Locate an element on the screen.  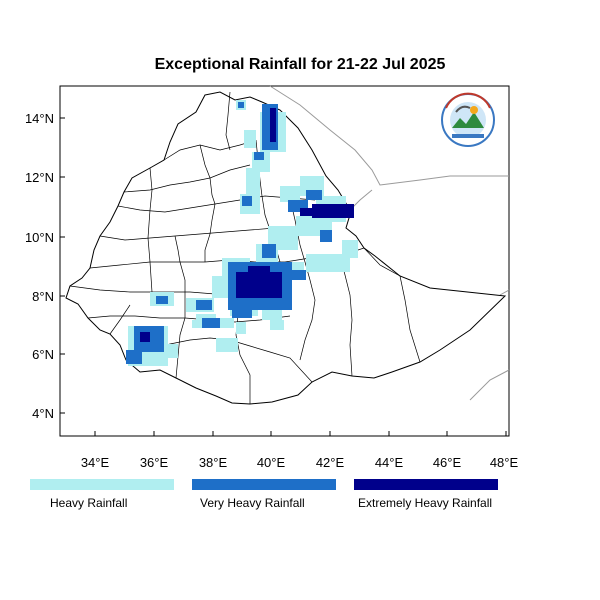
legend-swatch-very-heavy is located at coordinates (264, 484).